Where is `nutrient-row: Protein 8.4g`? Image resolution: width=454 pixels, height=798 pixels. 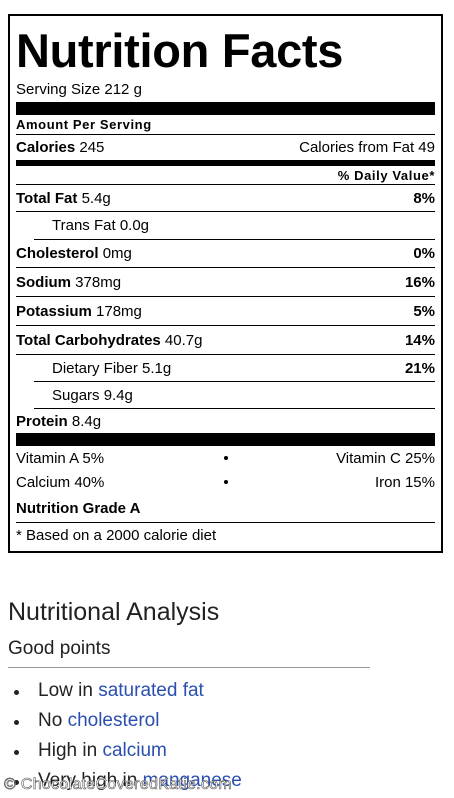
nutrient-row: Protein 8.4g is located at coordinates (225, 421).